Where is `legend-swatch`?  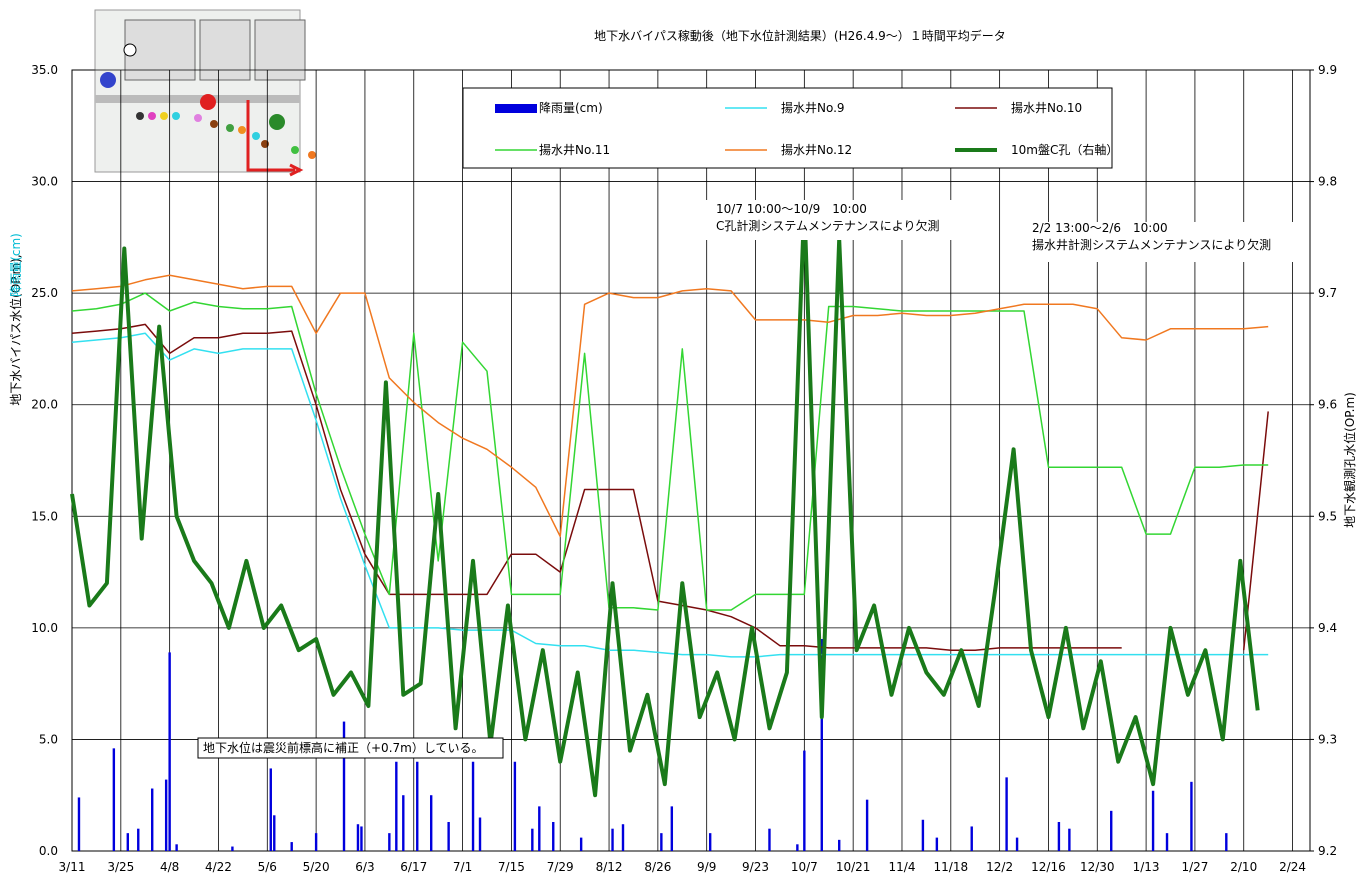
legend-swatch is located at coordinates (516, 108).